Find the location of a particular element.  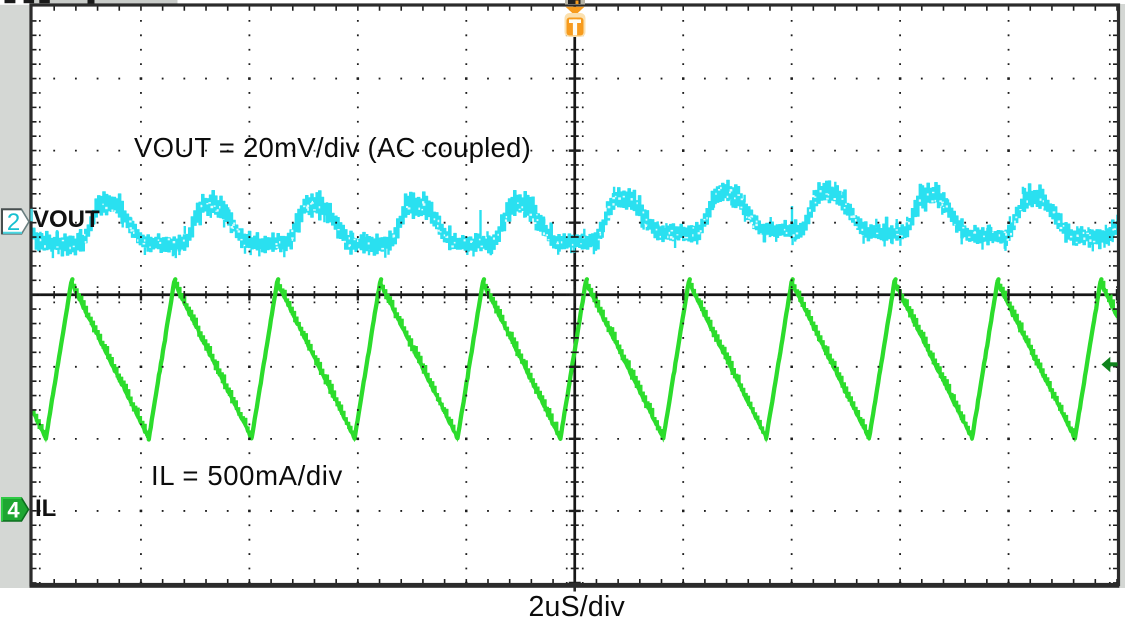

svg-text: 2 is located at coordinates (13, 222).